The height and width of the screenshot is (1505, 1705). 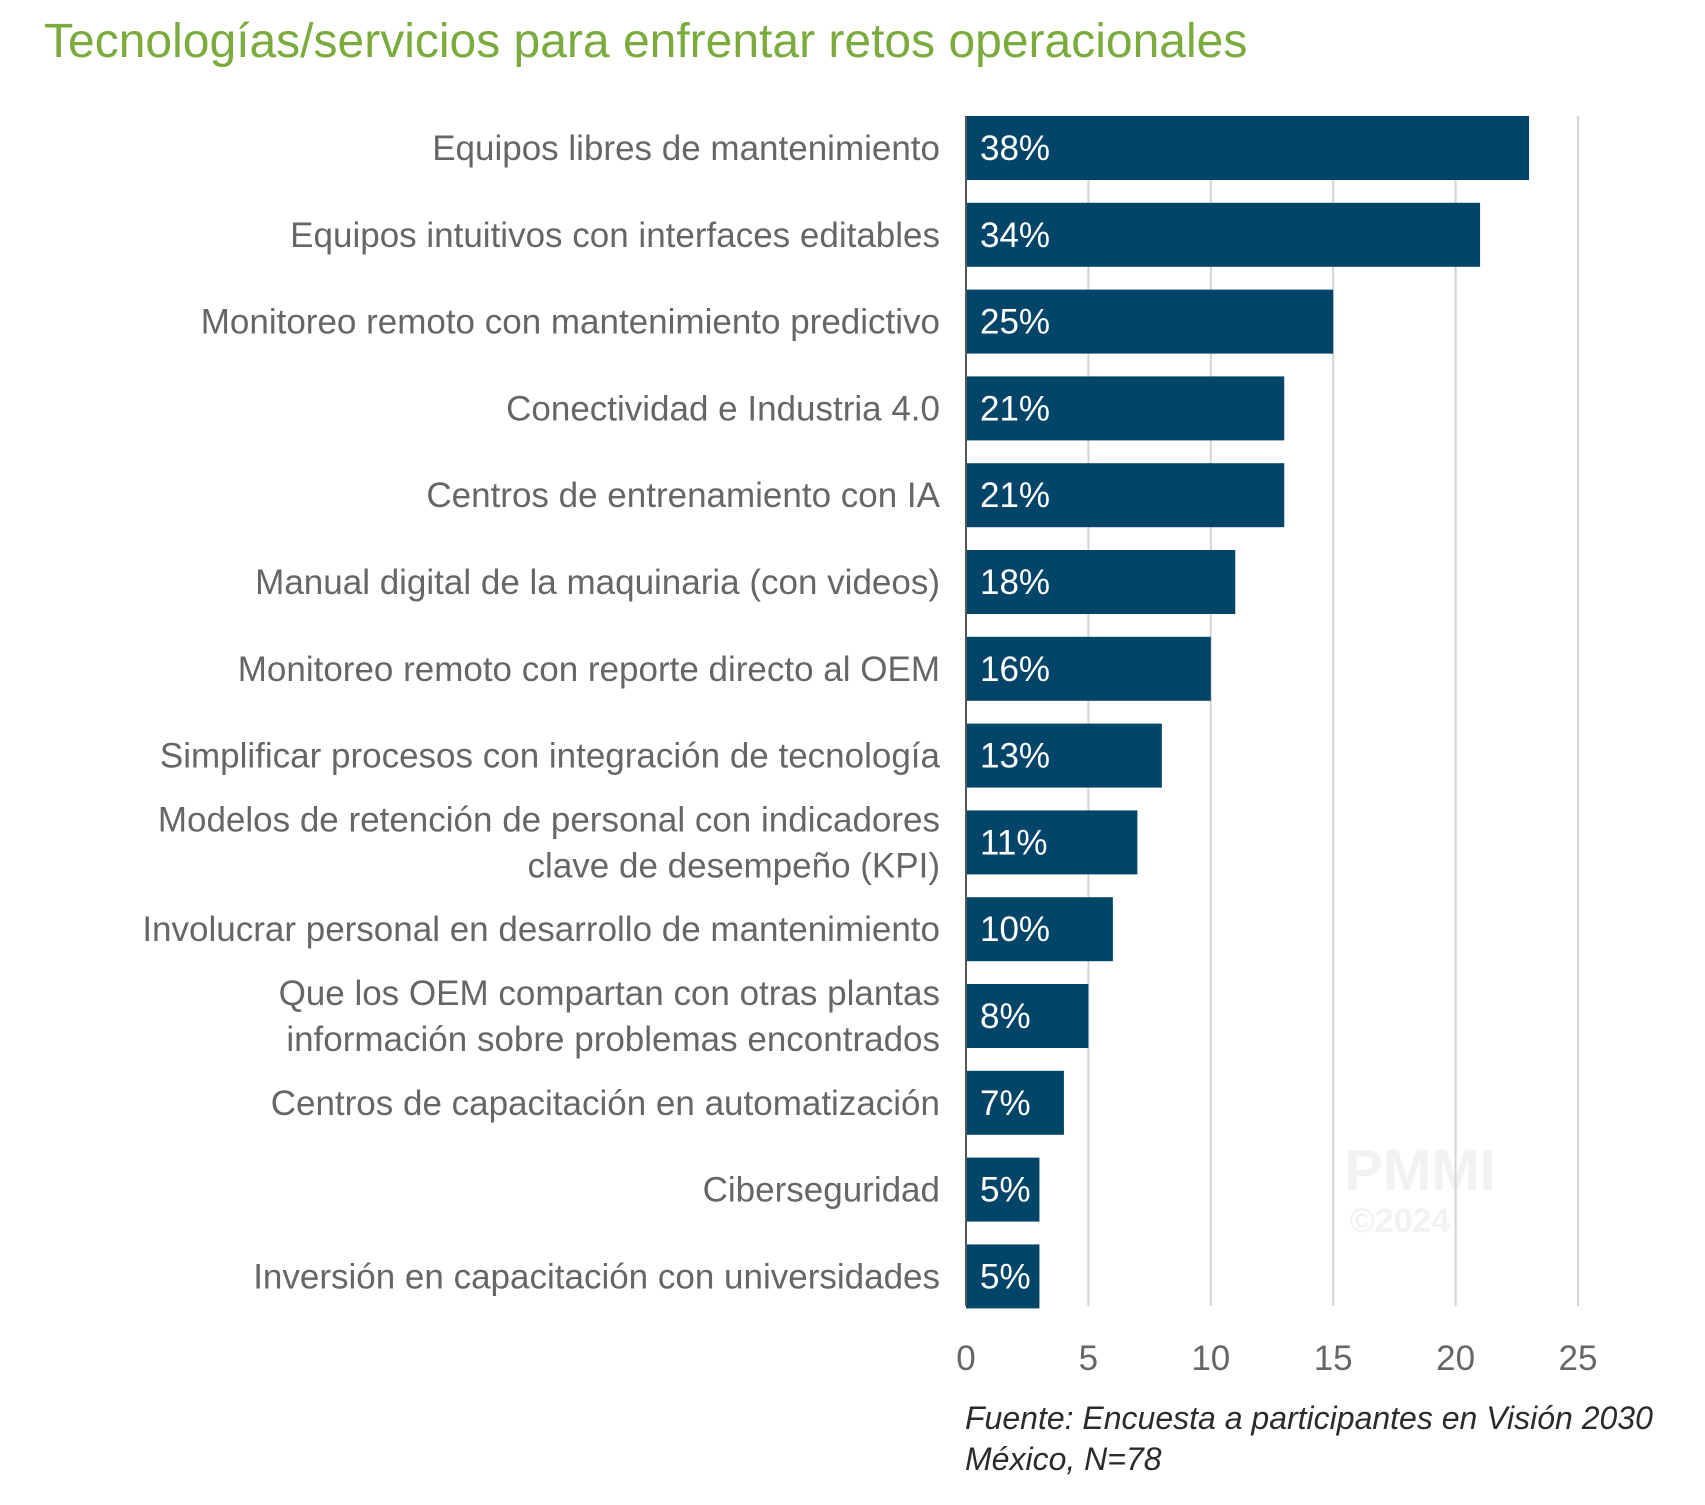 What do you see at coordinates (1578, 1358) in the screenshot?
I see `x-tick-label: 25` at bounding box center [1578, 1358].